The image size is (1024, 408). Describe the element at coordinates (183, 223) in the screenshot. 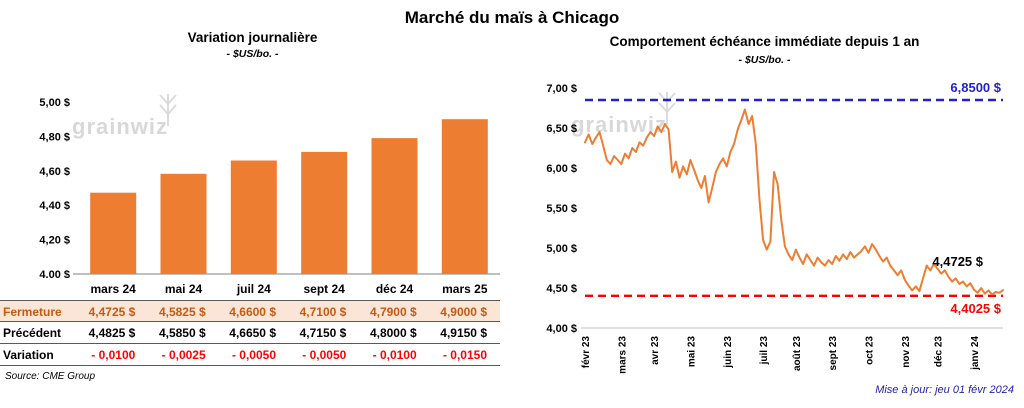

I see `bar-mai 24` at that location.